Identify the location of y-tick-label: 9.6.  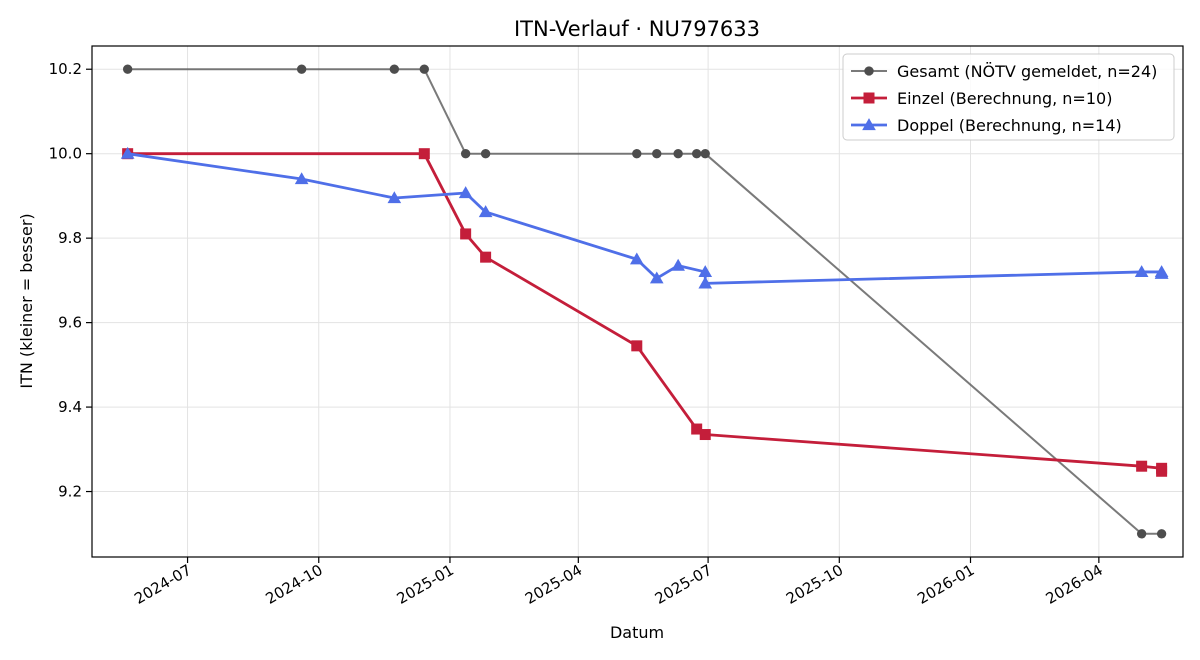
(70, 323).